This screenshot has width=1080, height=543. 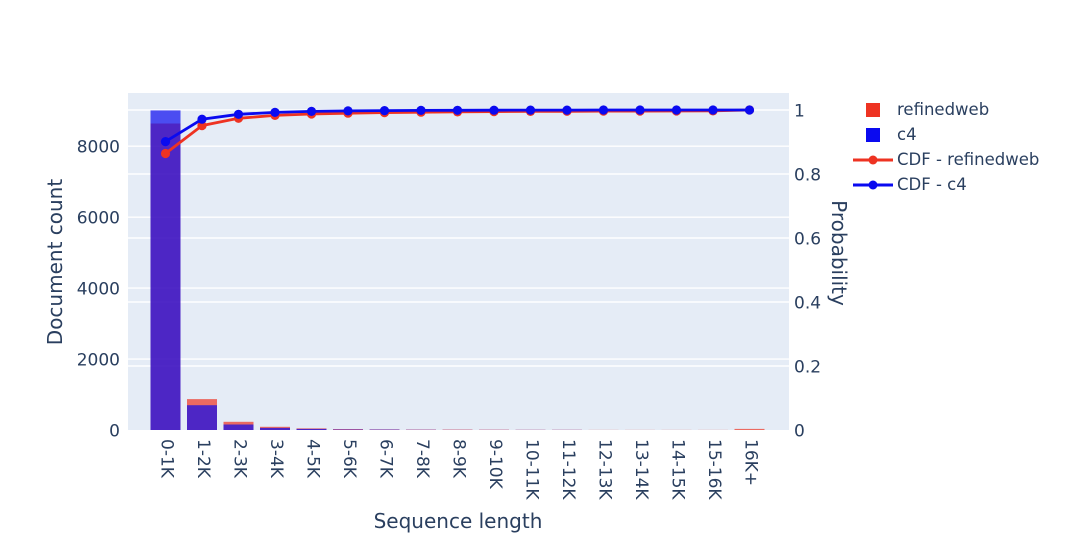 I want to click on cdf-marker-CDF - c4-9-10K, so click(x=494, y=110).